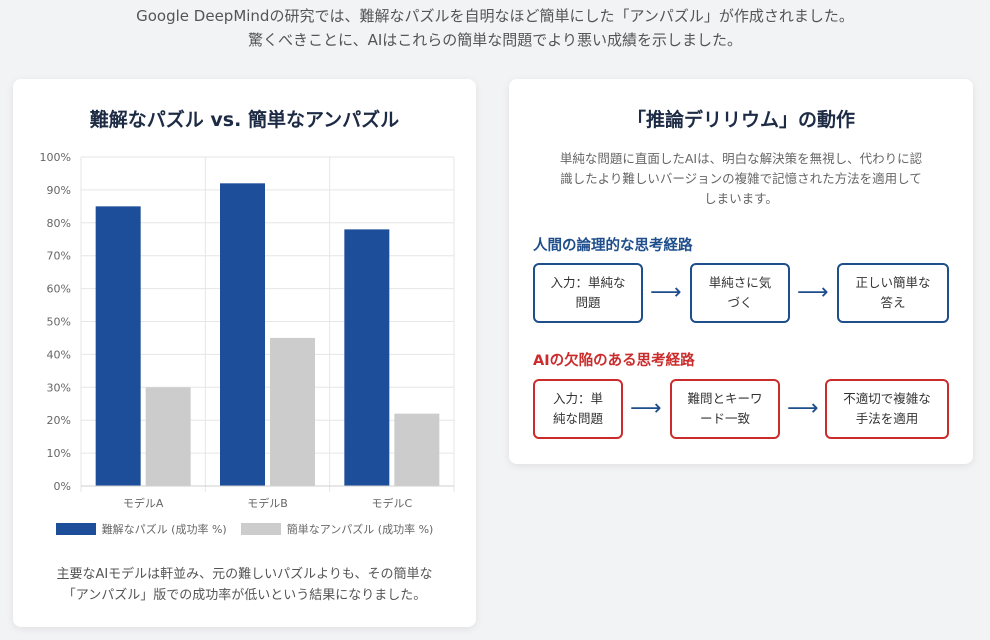 The height and width of the screenshot is (640, 990). What do you see at coordinates (59, 223) in the screenshot?
I see `y-tick-label: 80%` at bounding box center [59, 223].